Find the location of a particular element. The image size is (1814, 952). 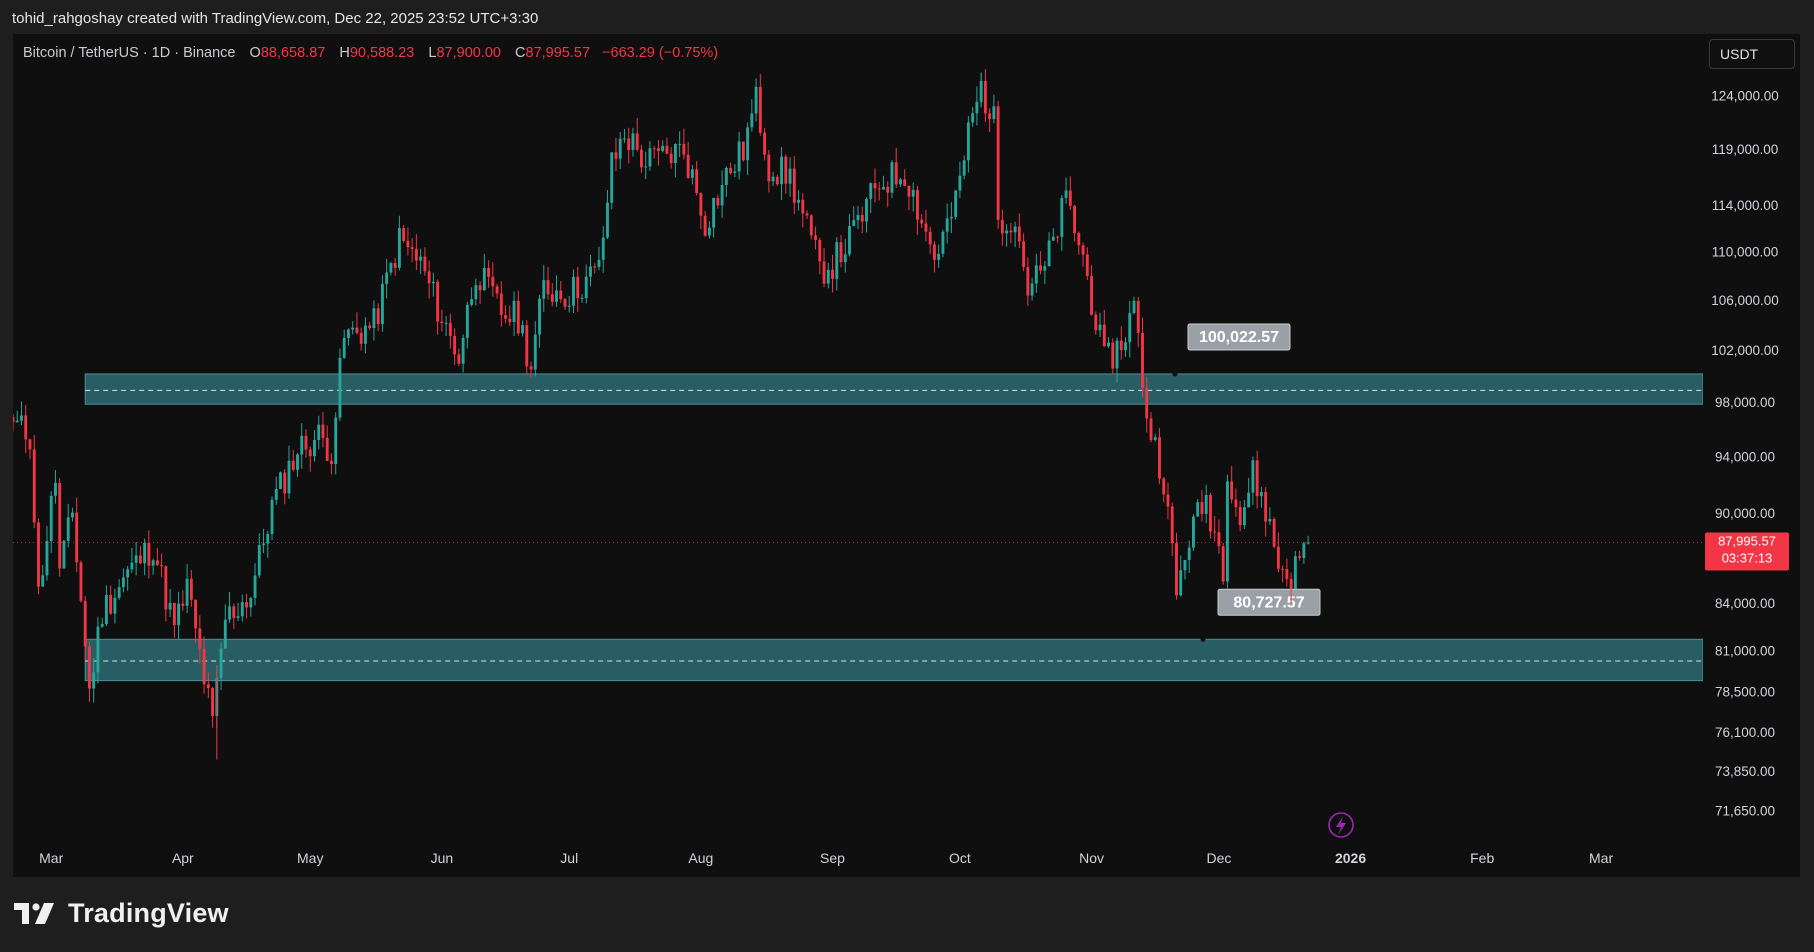

price-tick-label: 98,000.00 is located at coordinates (1745, 402).